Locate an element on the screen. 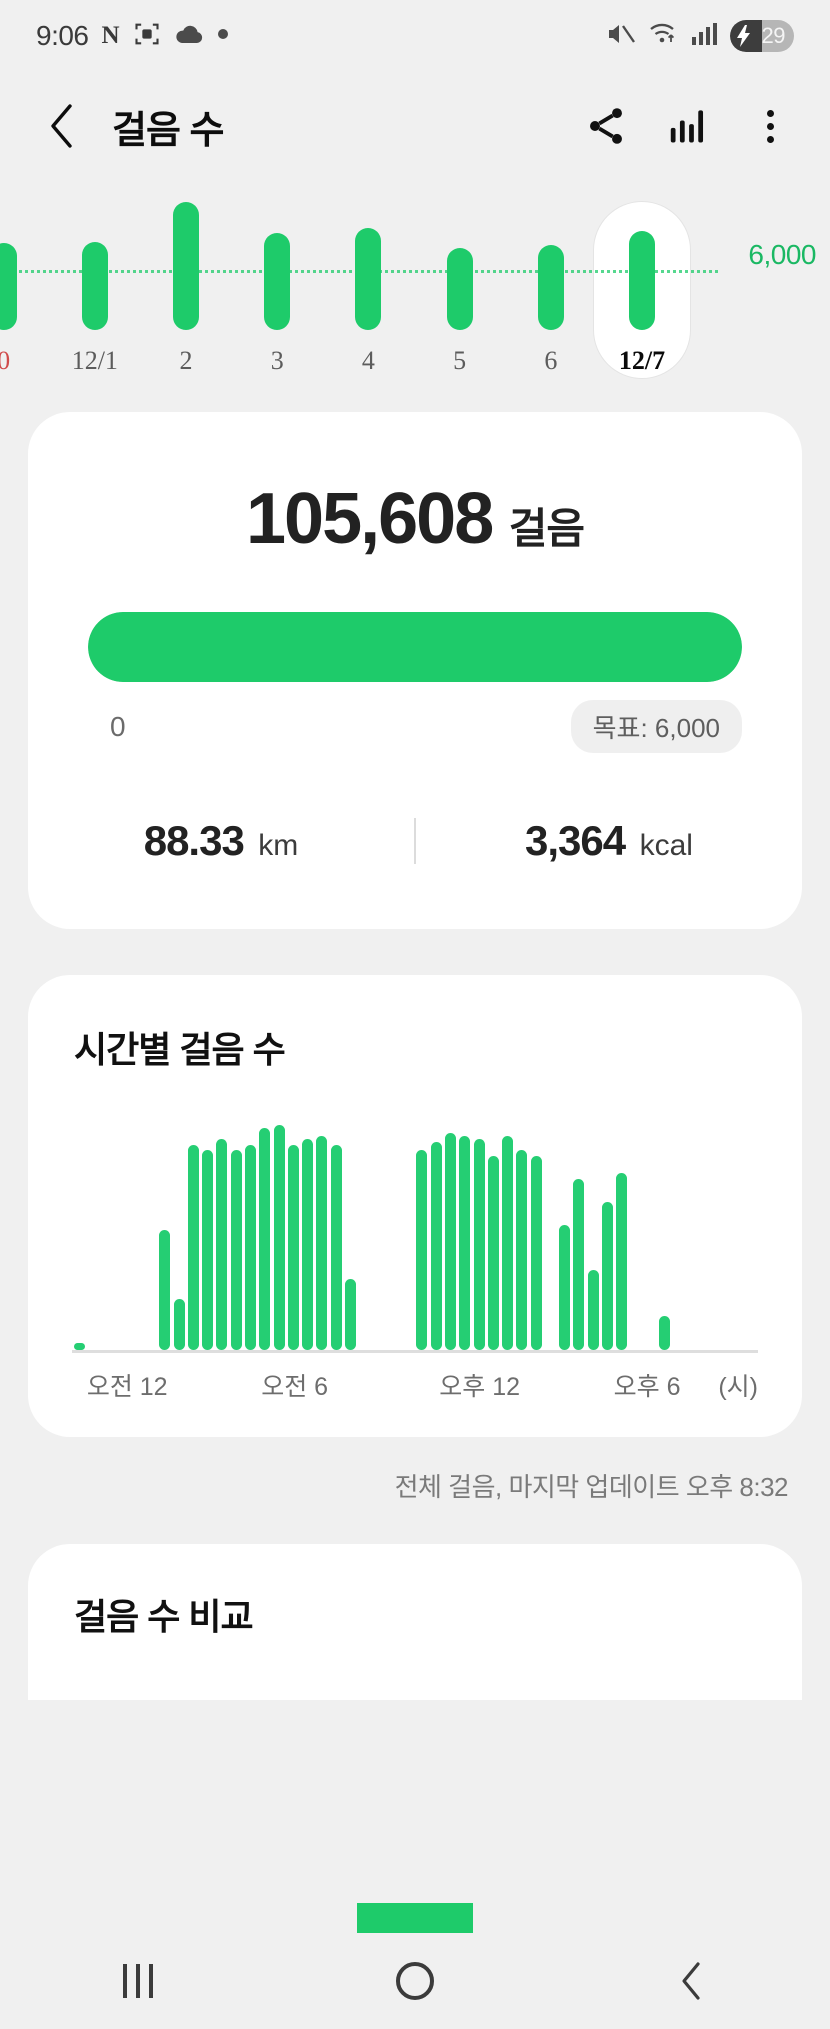 This screenshot has height=2029, width=830. week-day-label: 4 is located at coordinates (368, 360).